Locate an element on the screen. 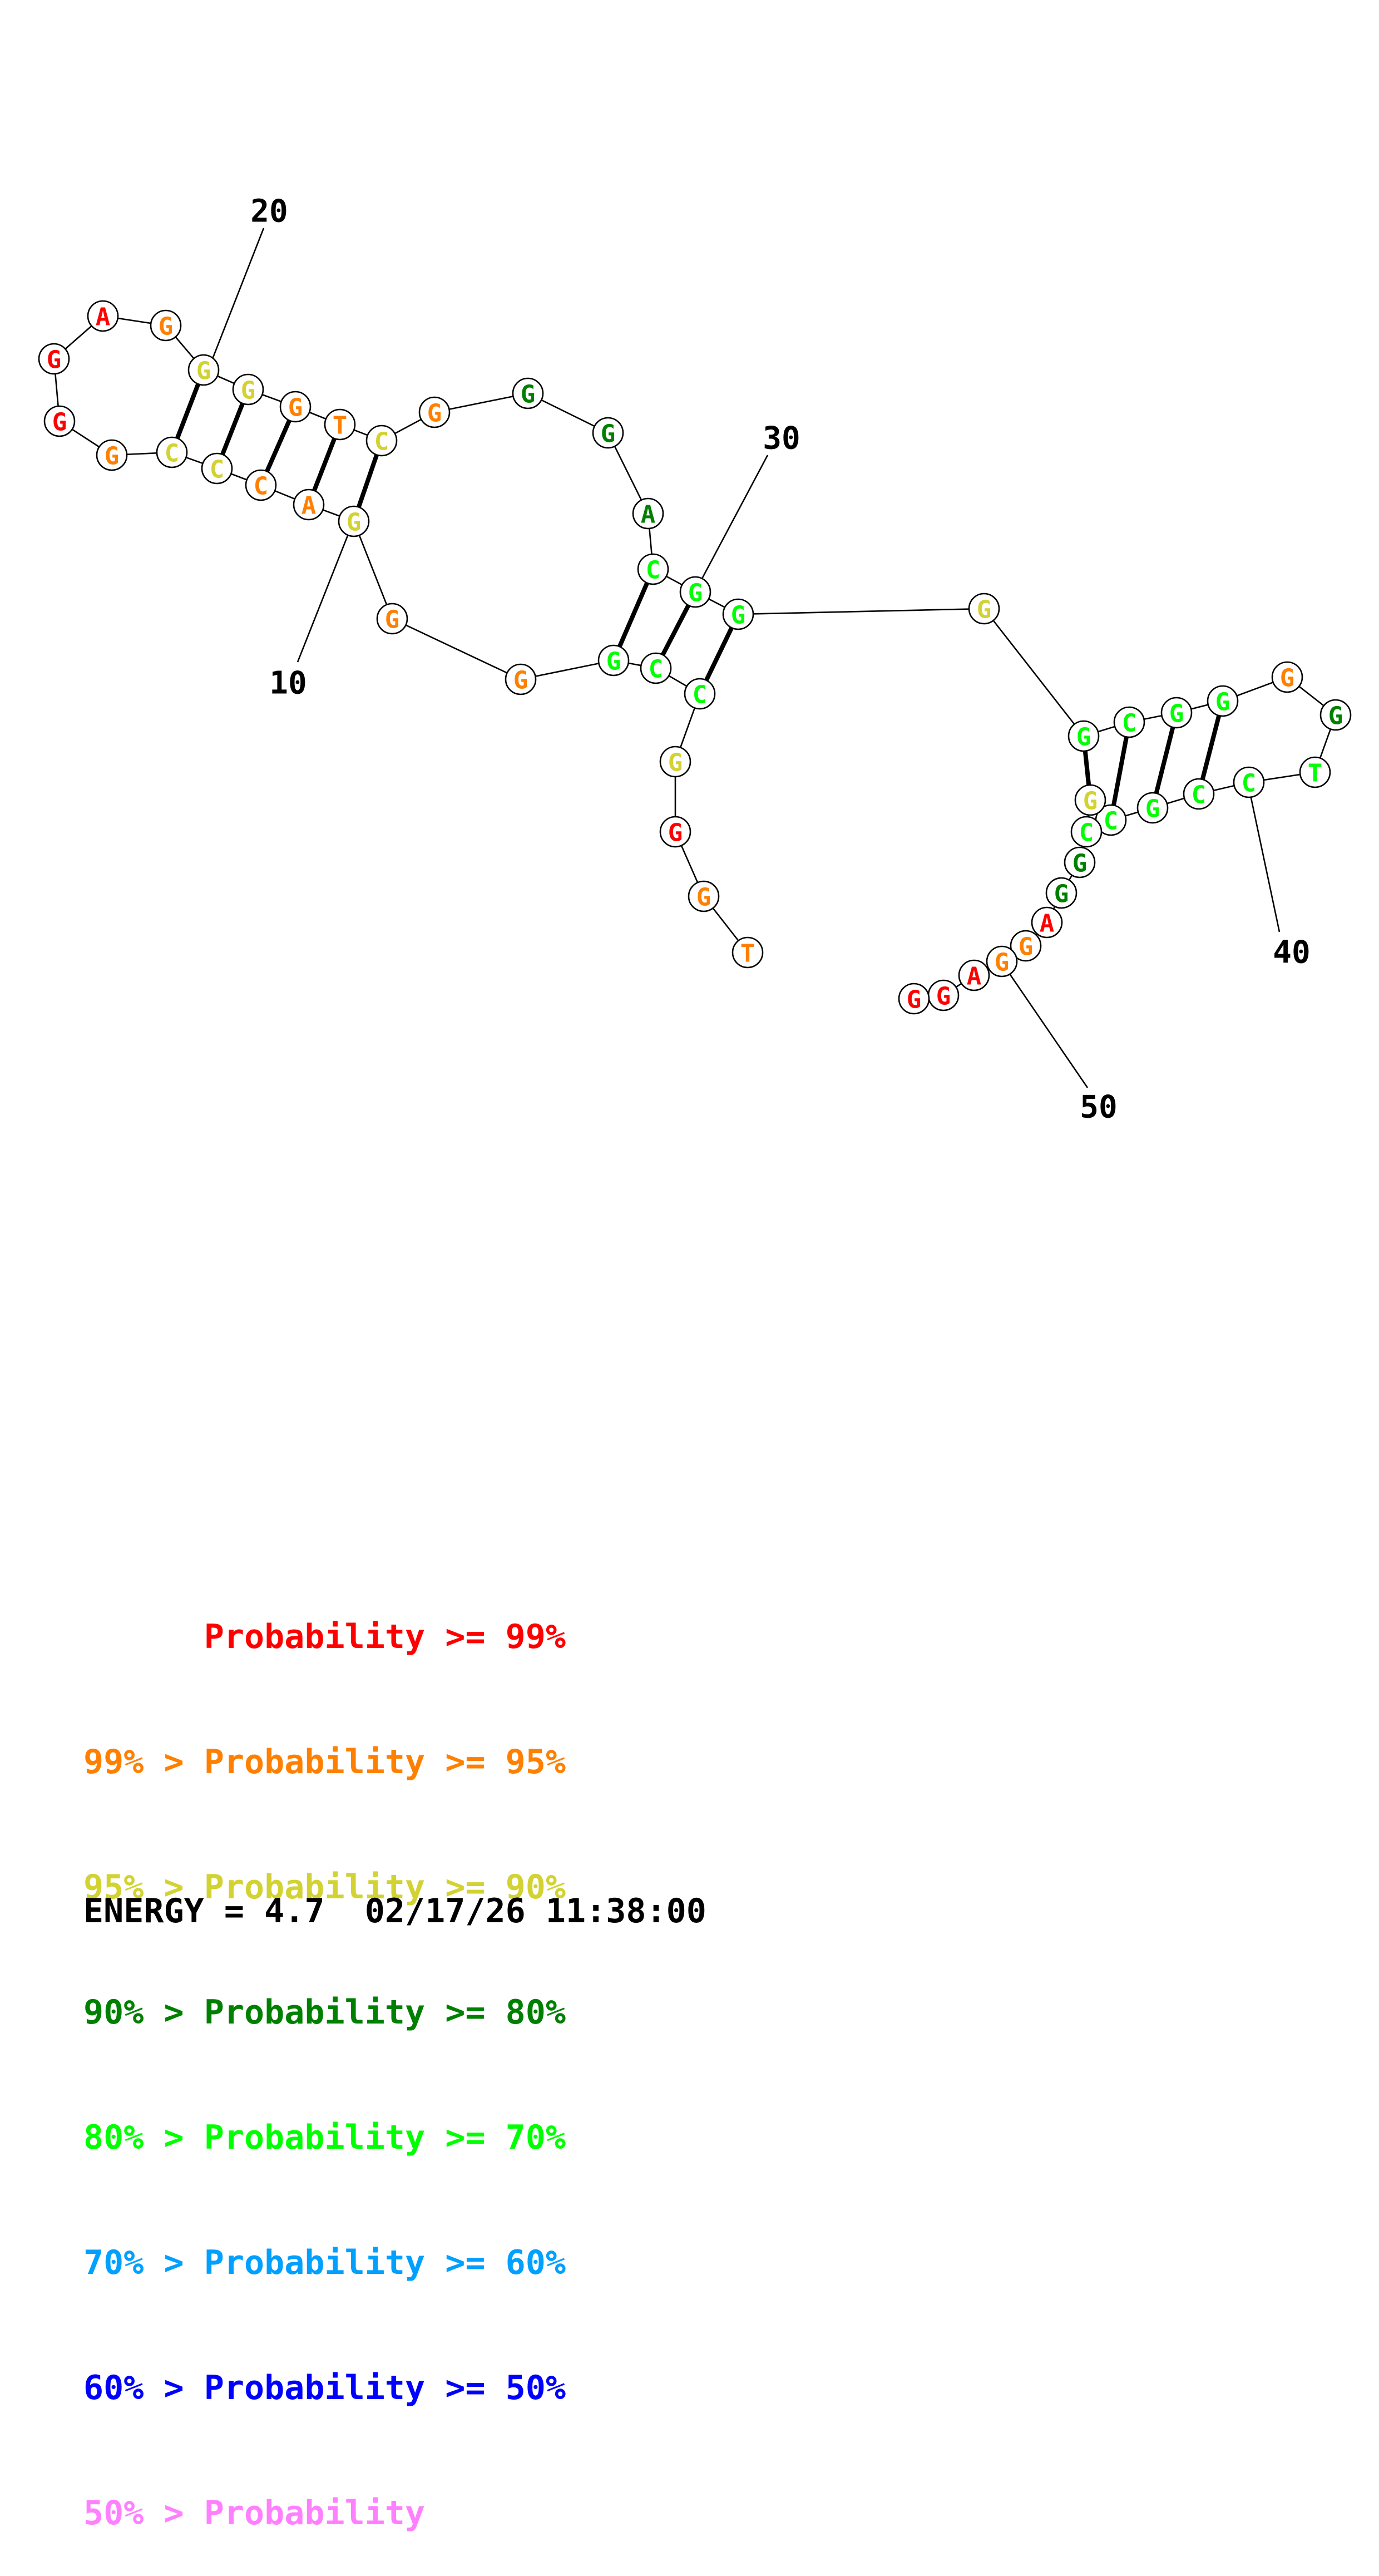 The width and height of the screenshot is (1379, 2576). position-label: 50 is located at coordinates (1098, 1107).